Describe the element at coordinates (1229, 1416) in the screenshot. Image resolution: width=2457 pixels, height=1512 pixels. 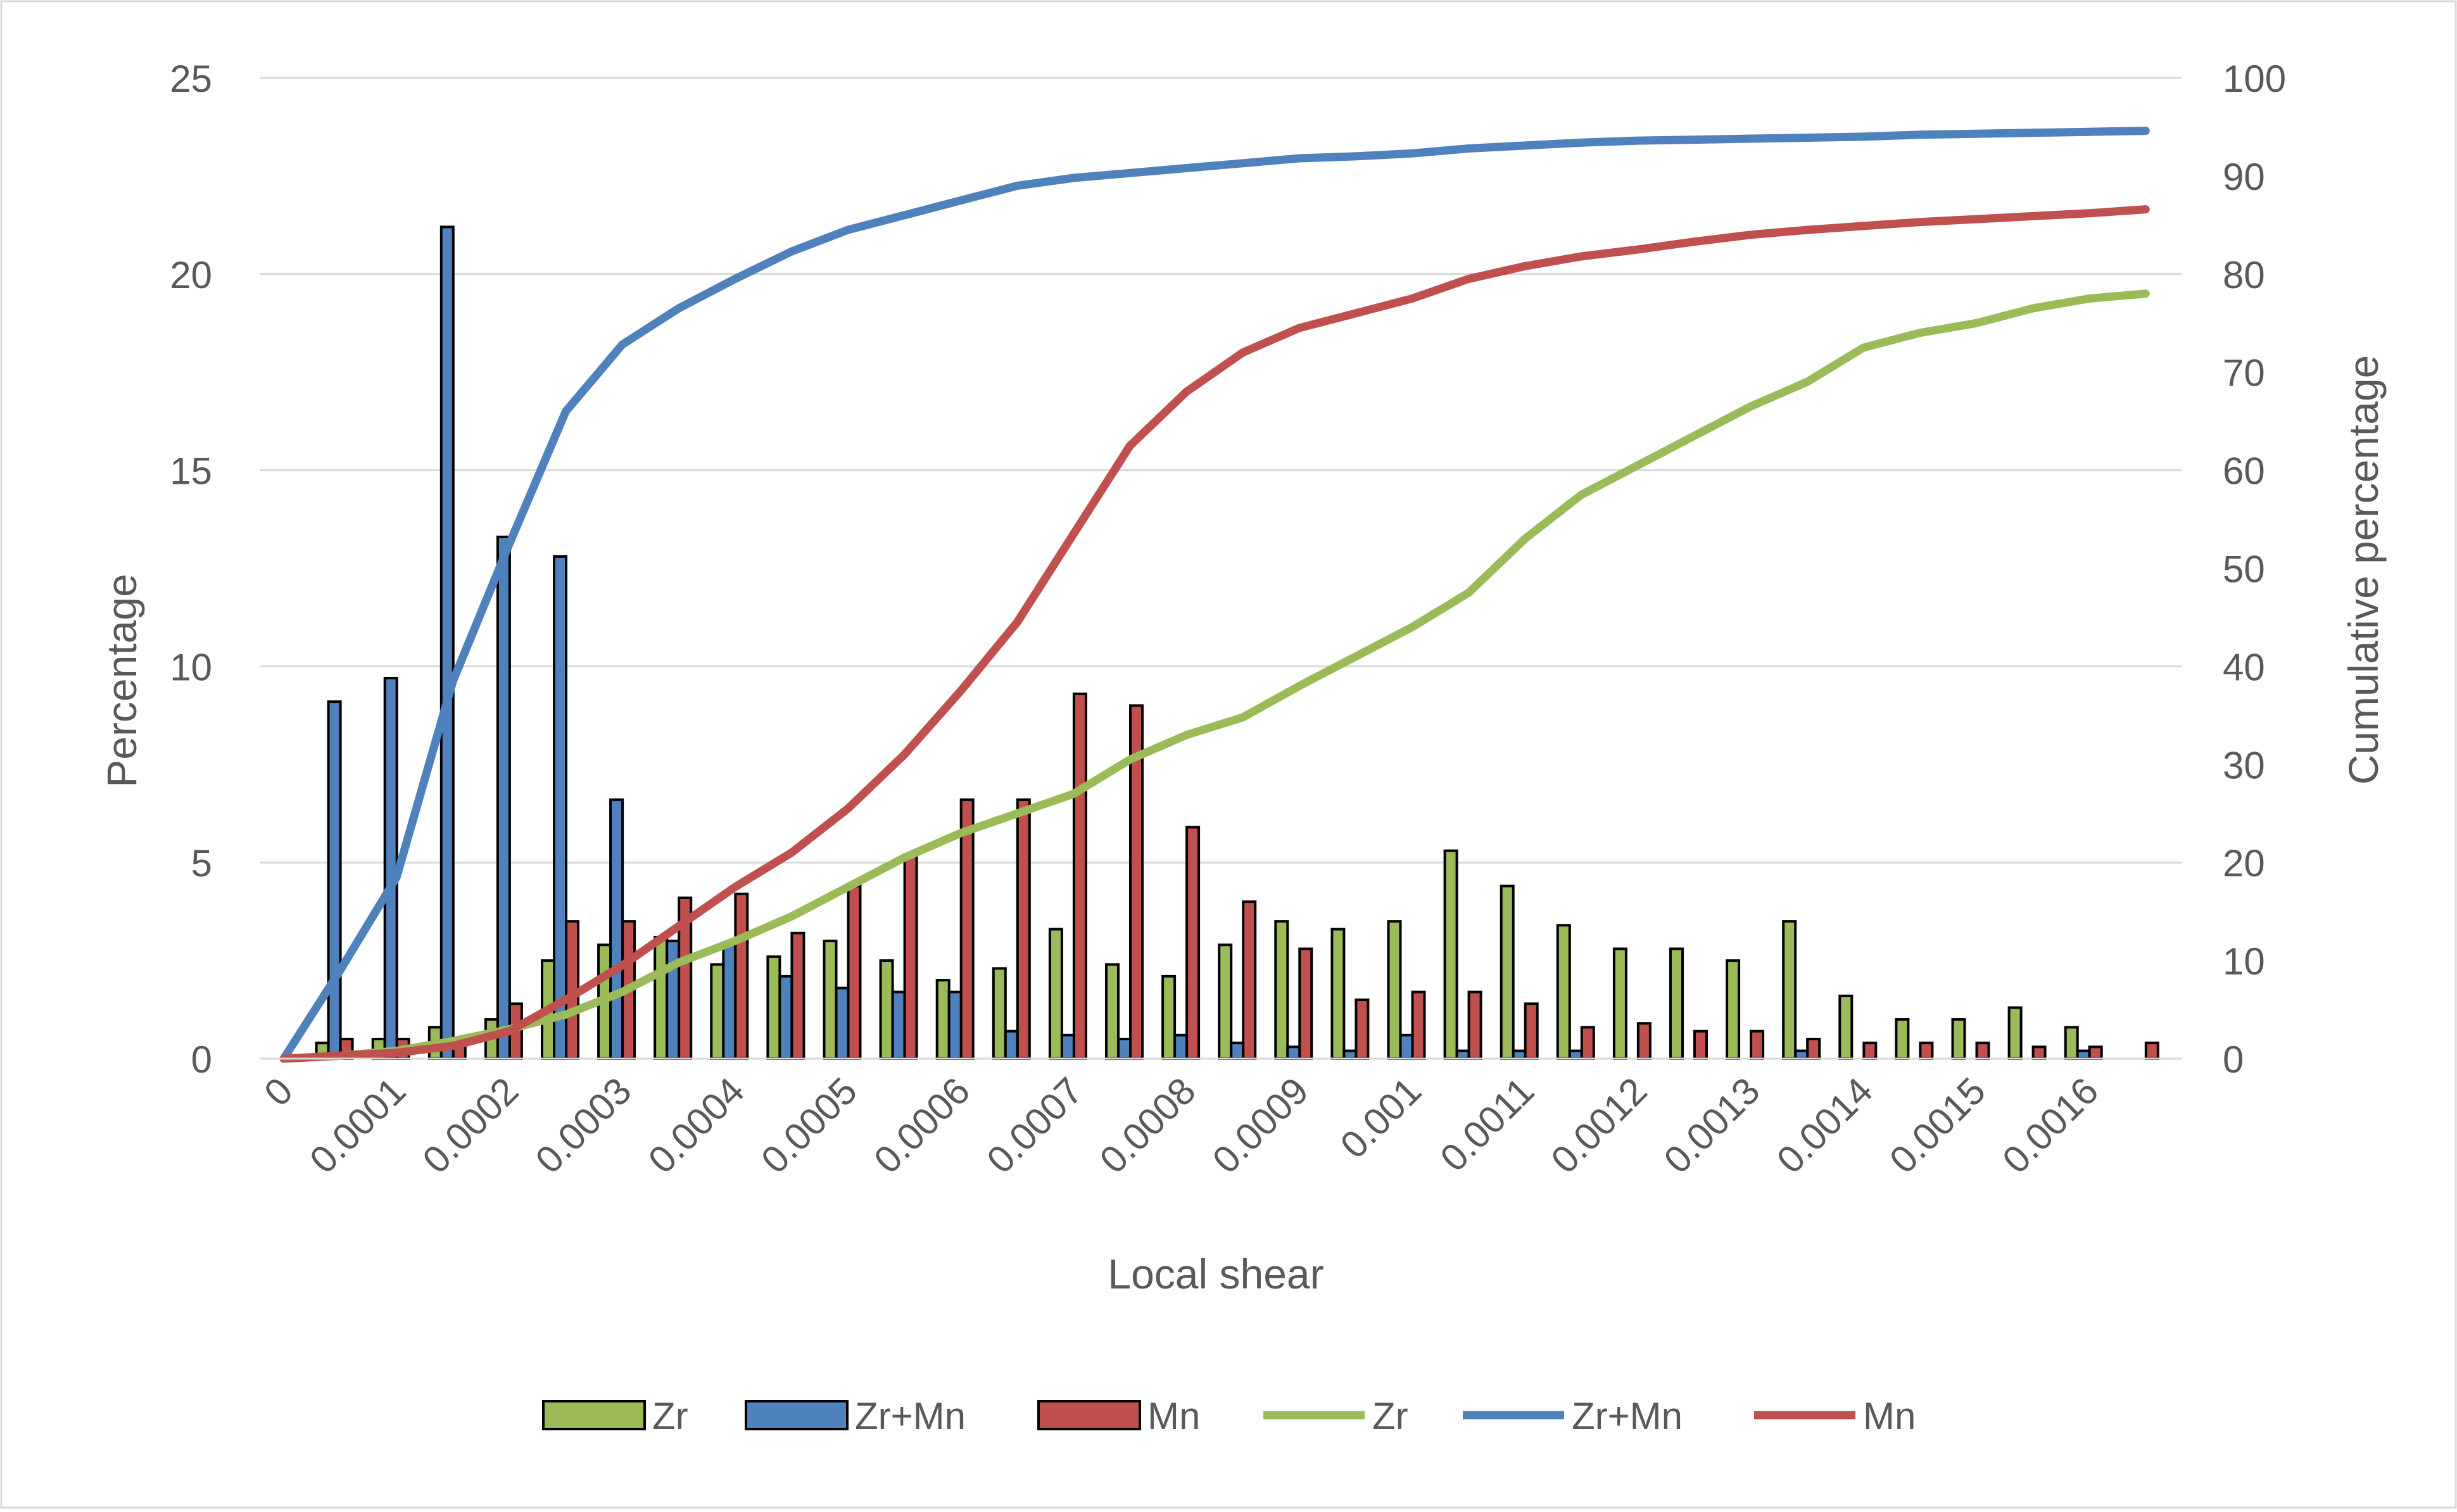
I see `legend: Zr Zr+Mn Mn Zr Zr+Mn Mn` at that location.